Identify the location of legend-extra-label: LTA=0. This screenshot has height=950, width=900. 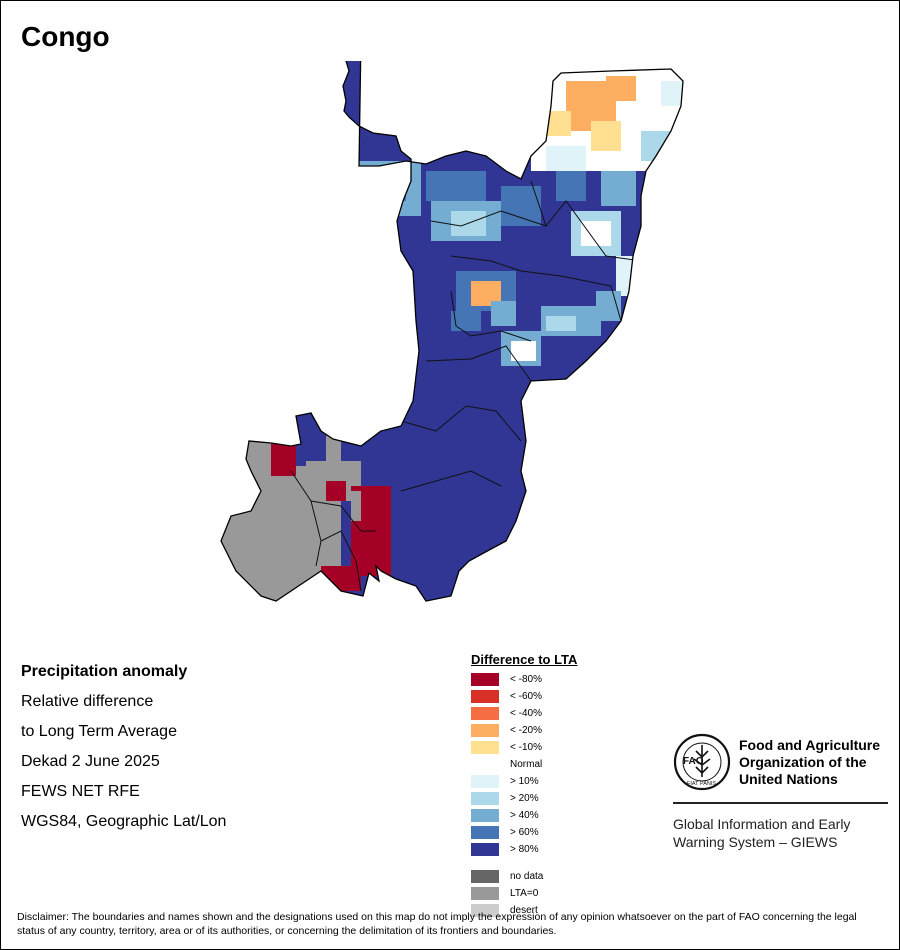
(524, 893).